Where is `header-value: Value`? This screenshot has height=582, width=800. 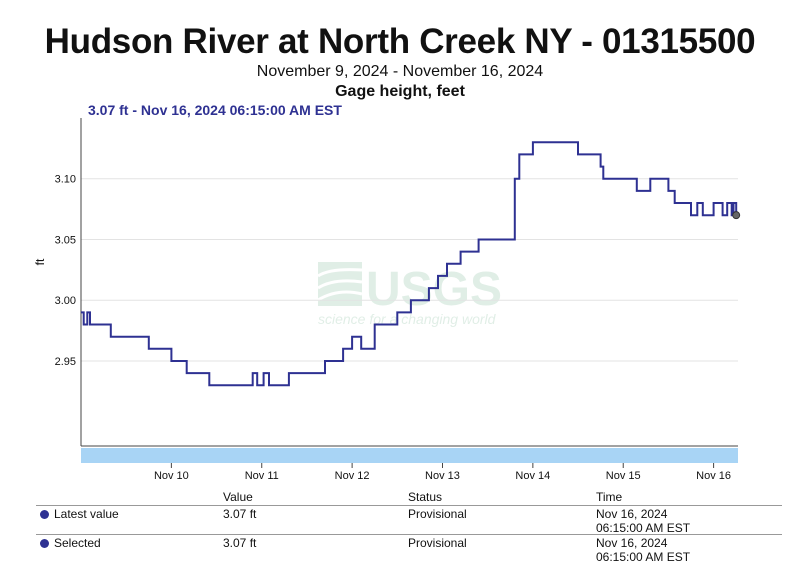 header-value: Value is located at coordinates (238, 497).